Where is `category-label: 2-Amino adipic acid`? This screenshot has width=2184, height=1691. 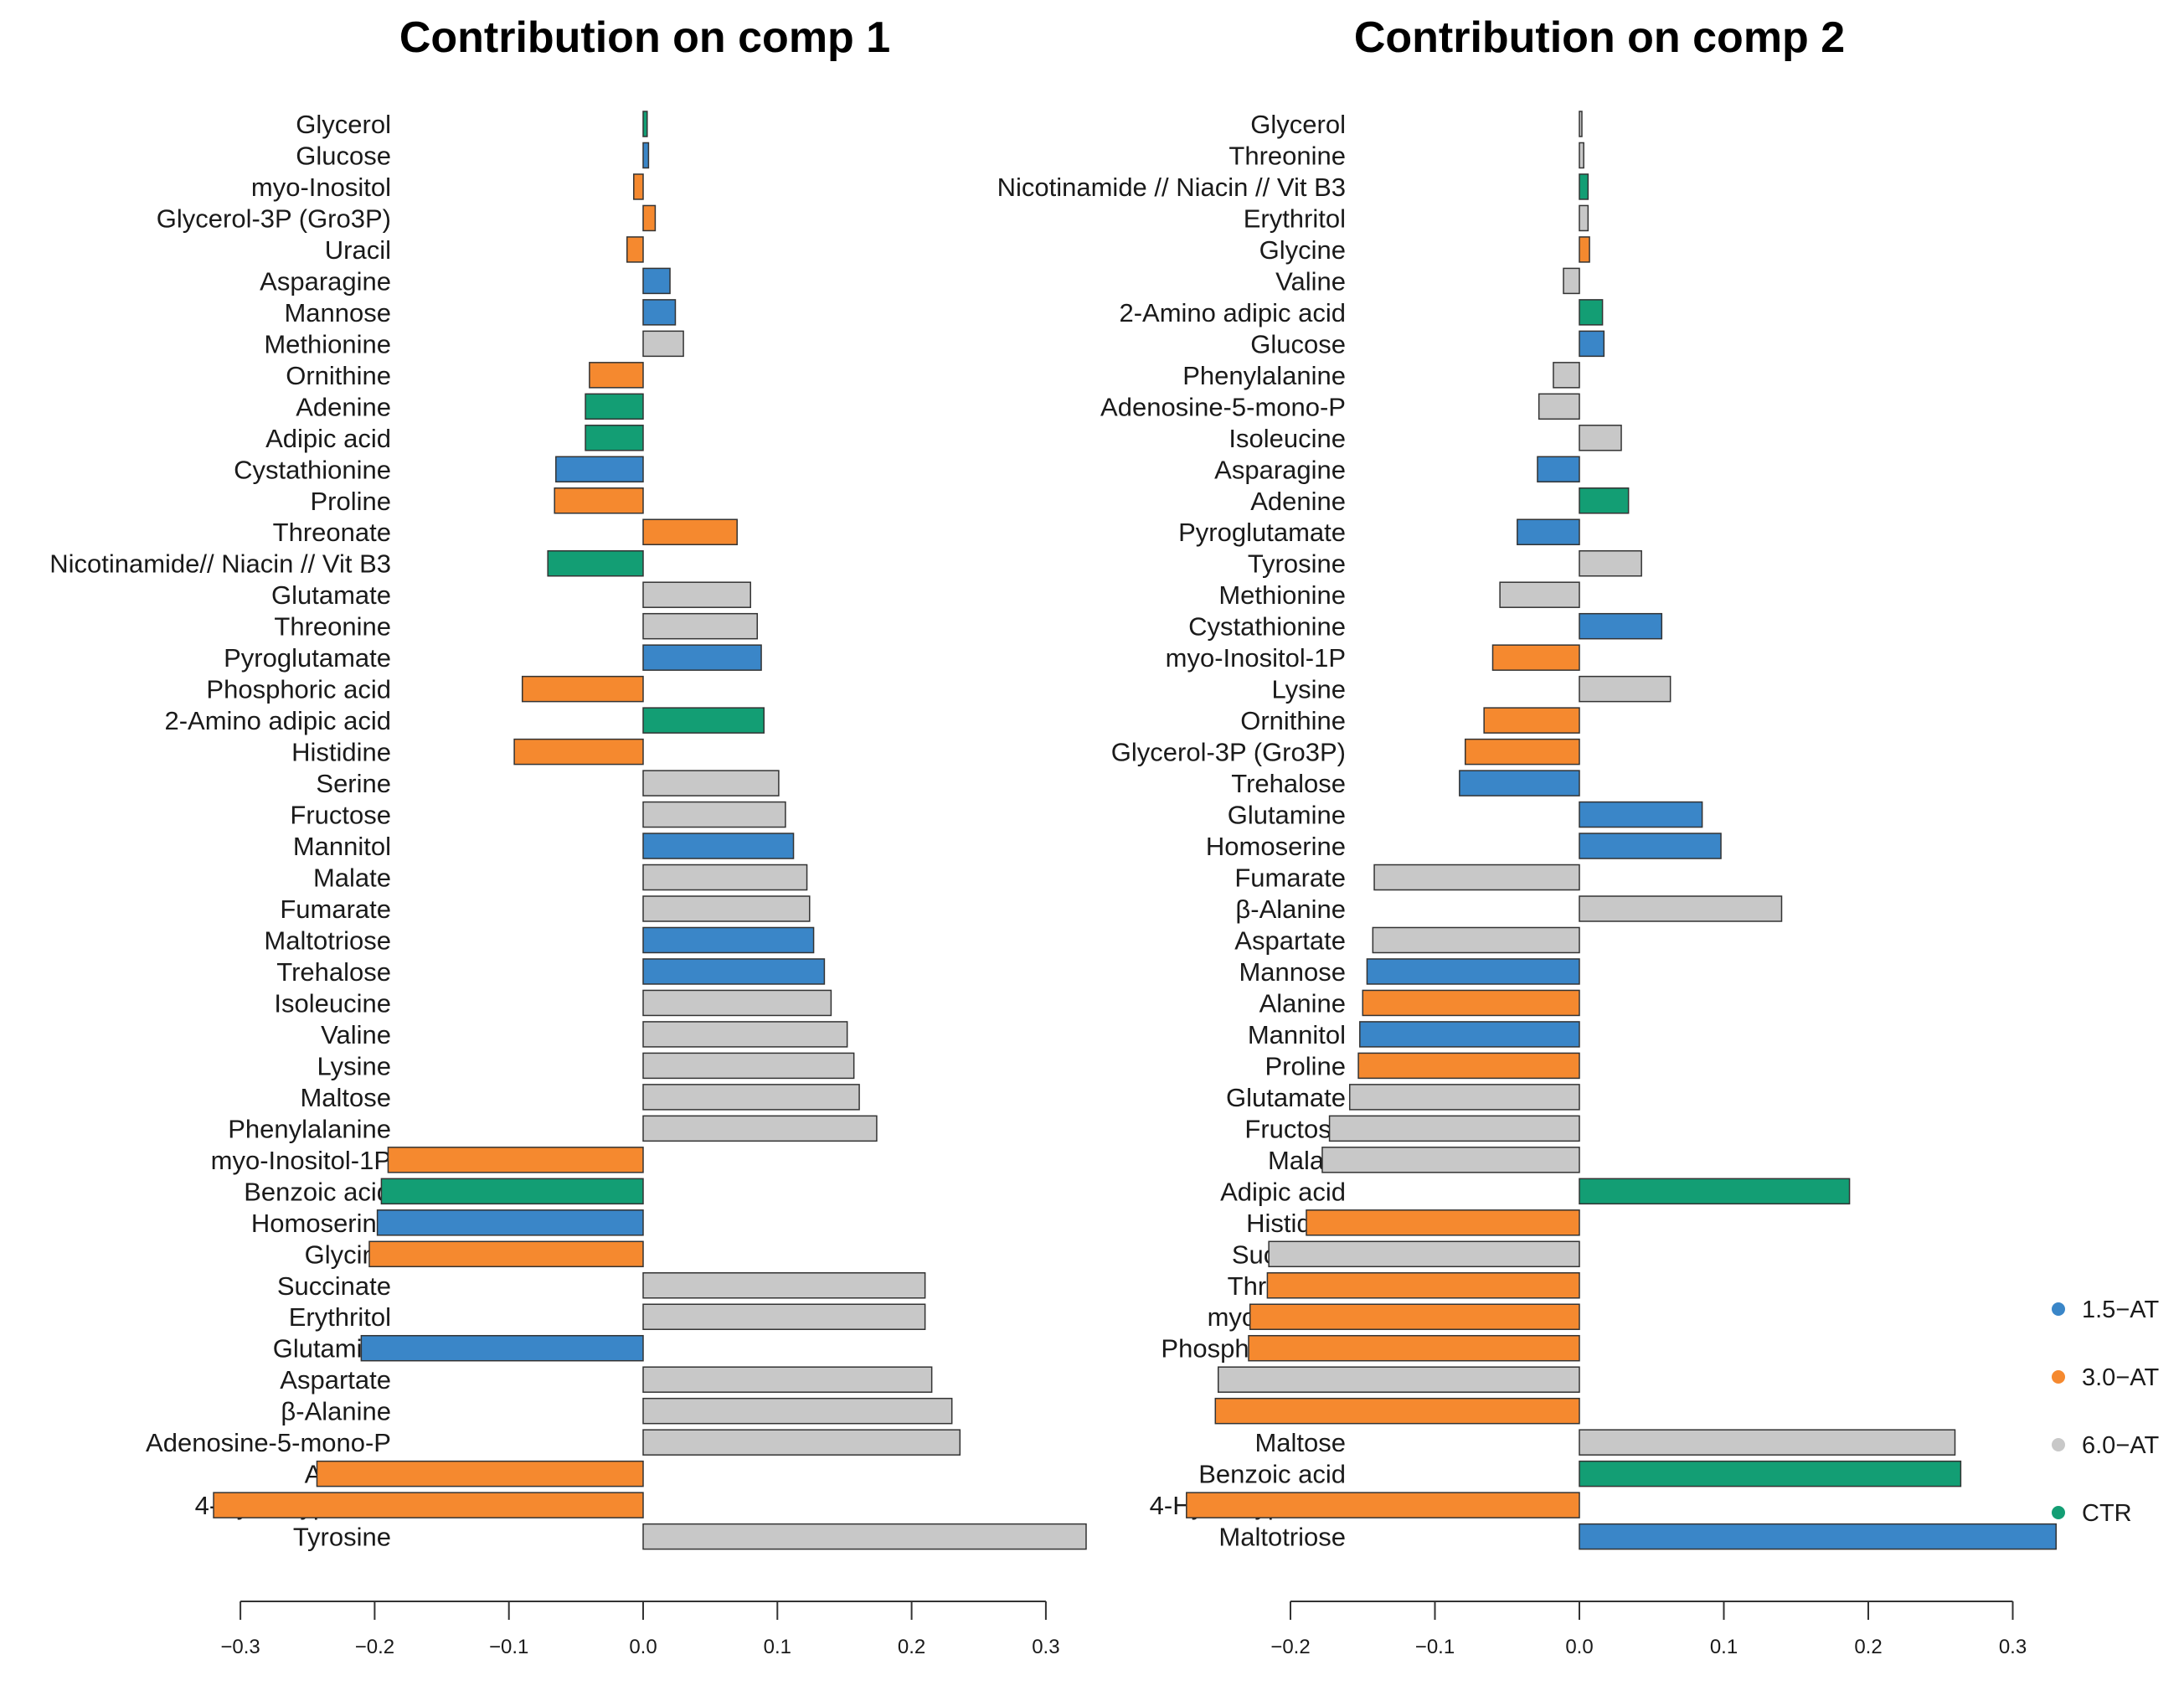
category-label: 2-Amino adipic acid is located at coordinates (278, 720).